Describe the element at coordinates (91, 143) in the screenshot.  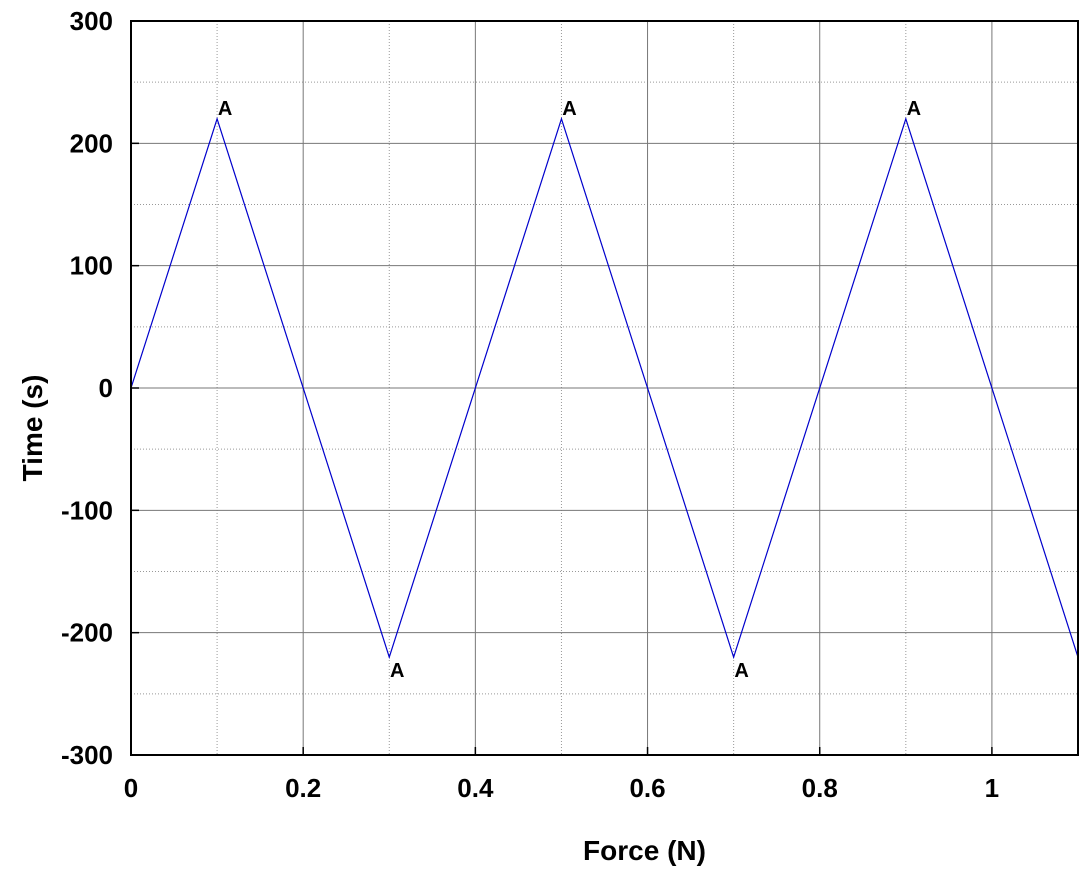
I see `y-tick-label: 200` at that location.